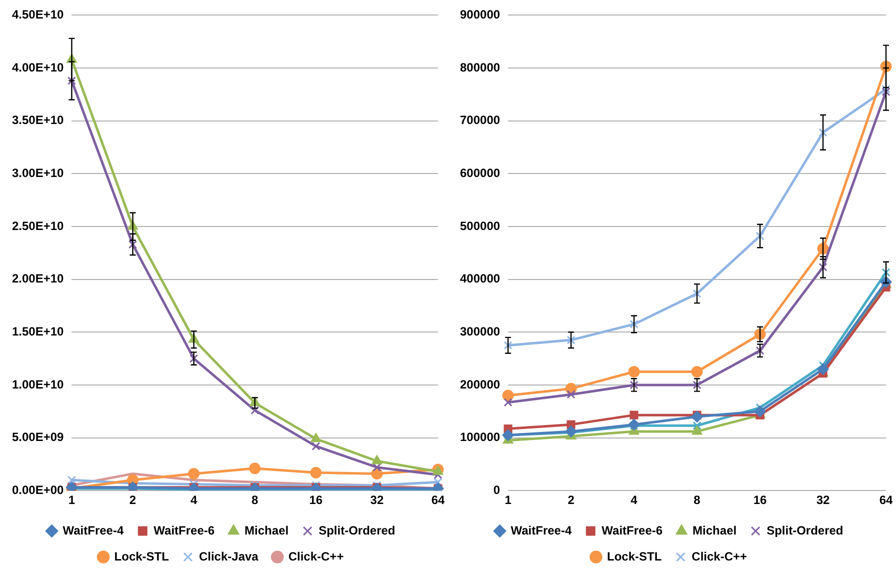 This screenshot has width=896, height=573. What do you see at coordinates (38, 67) in the screenshot?
I see `y-tick-label: 4.00E+10` at bounding box center [38, 67].